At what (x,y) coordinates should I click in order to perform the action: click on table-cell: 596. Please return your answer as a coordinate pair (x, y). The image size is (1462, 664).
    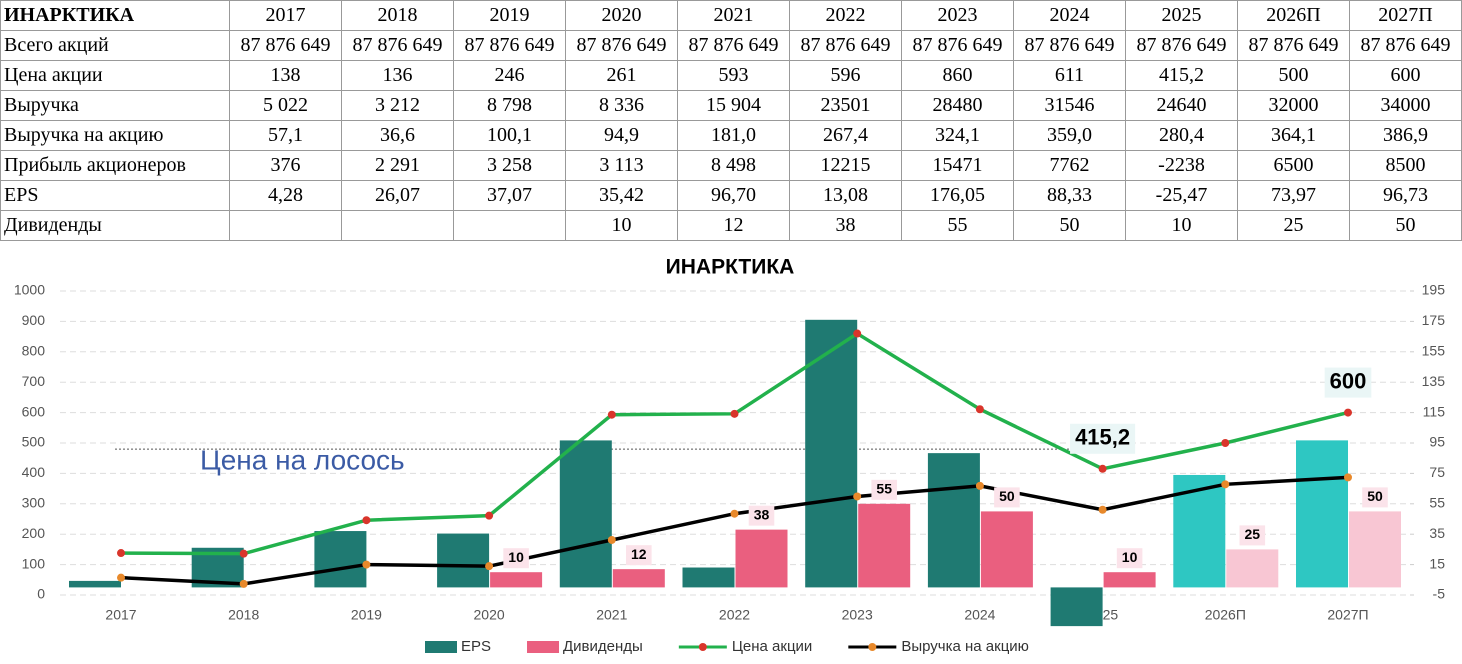
    Looking at the image, I should click on (845, 75).